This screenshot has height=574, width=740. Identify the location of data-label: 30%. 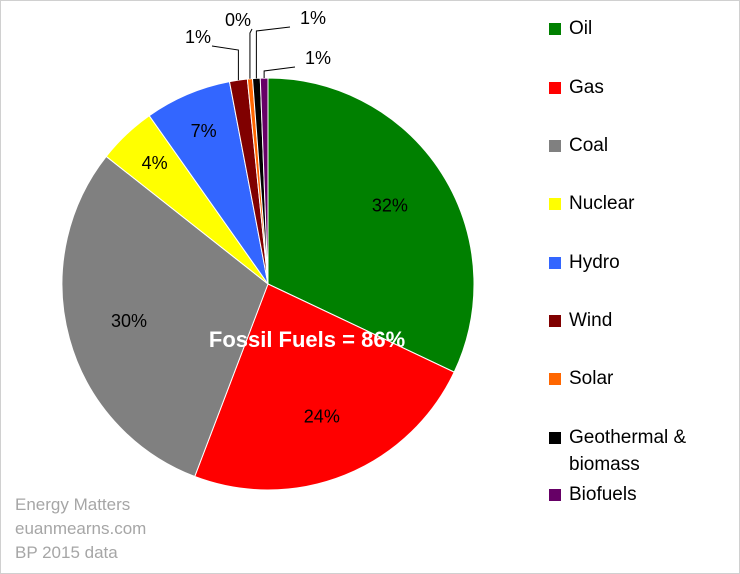
(129, 321).